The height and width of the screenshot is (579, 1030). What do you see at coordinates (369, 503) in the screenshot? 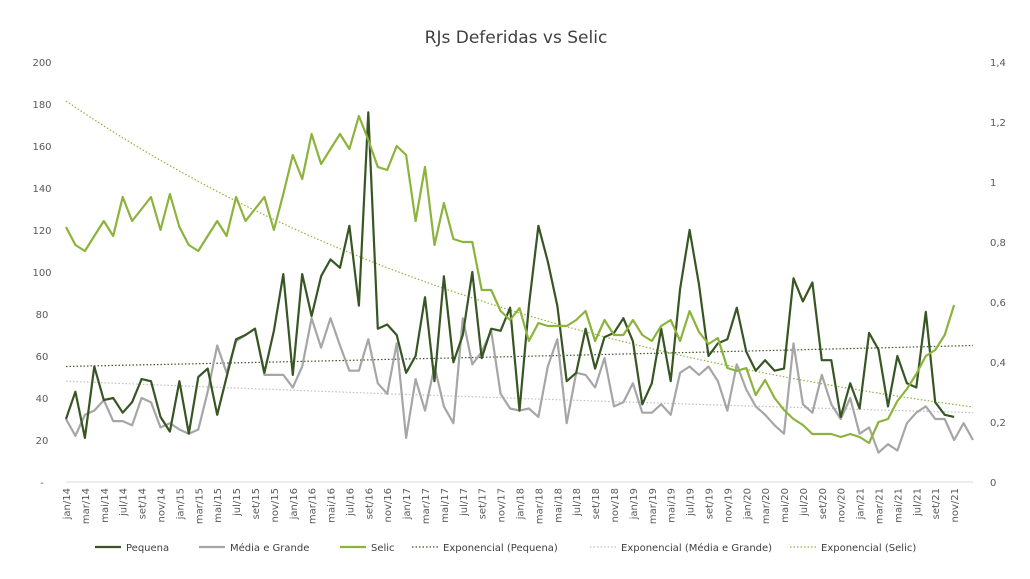
I see `x-tick-label: set/16` at bounding box center [369, 503].